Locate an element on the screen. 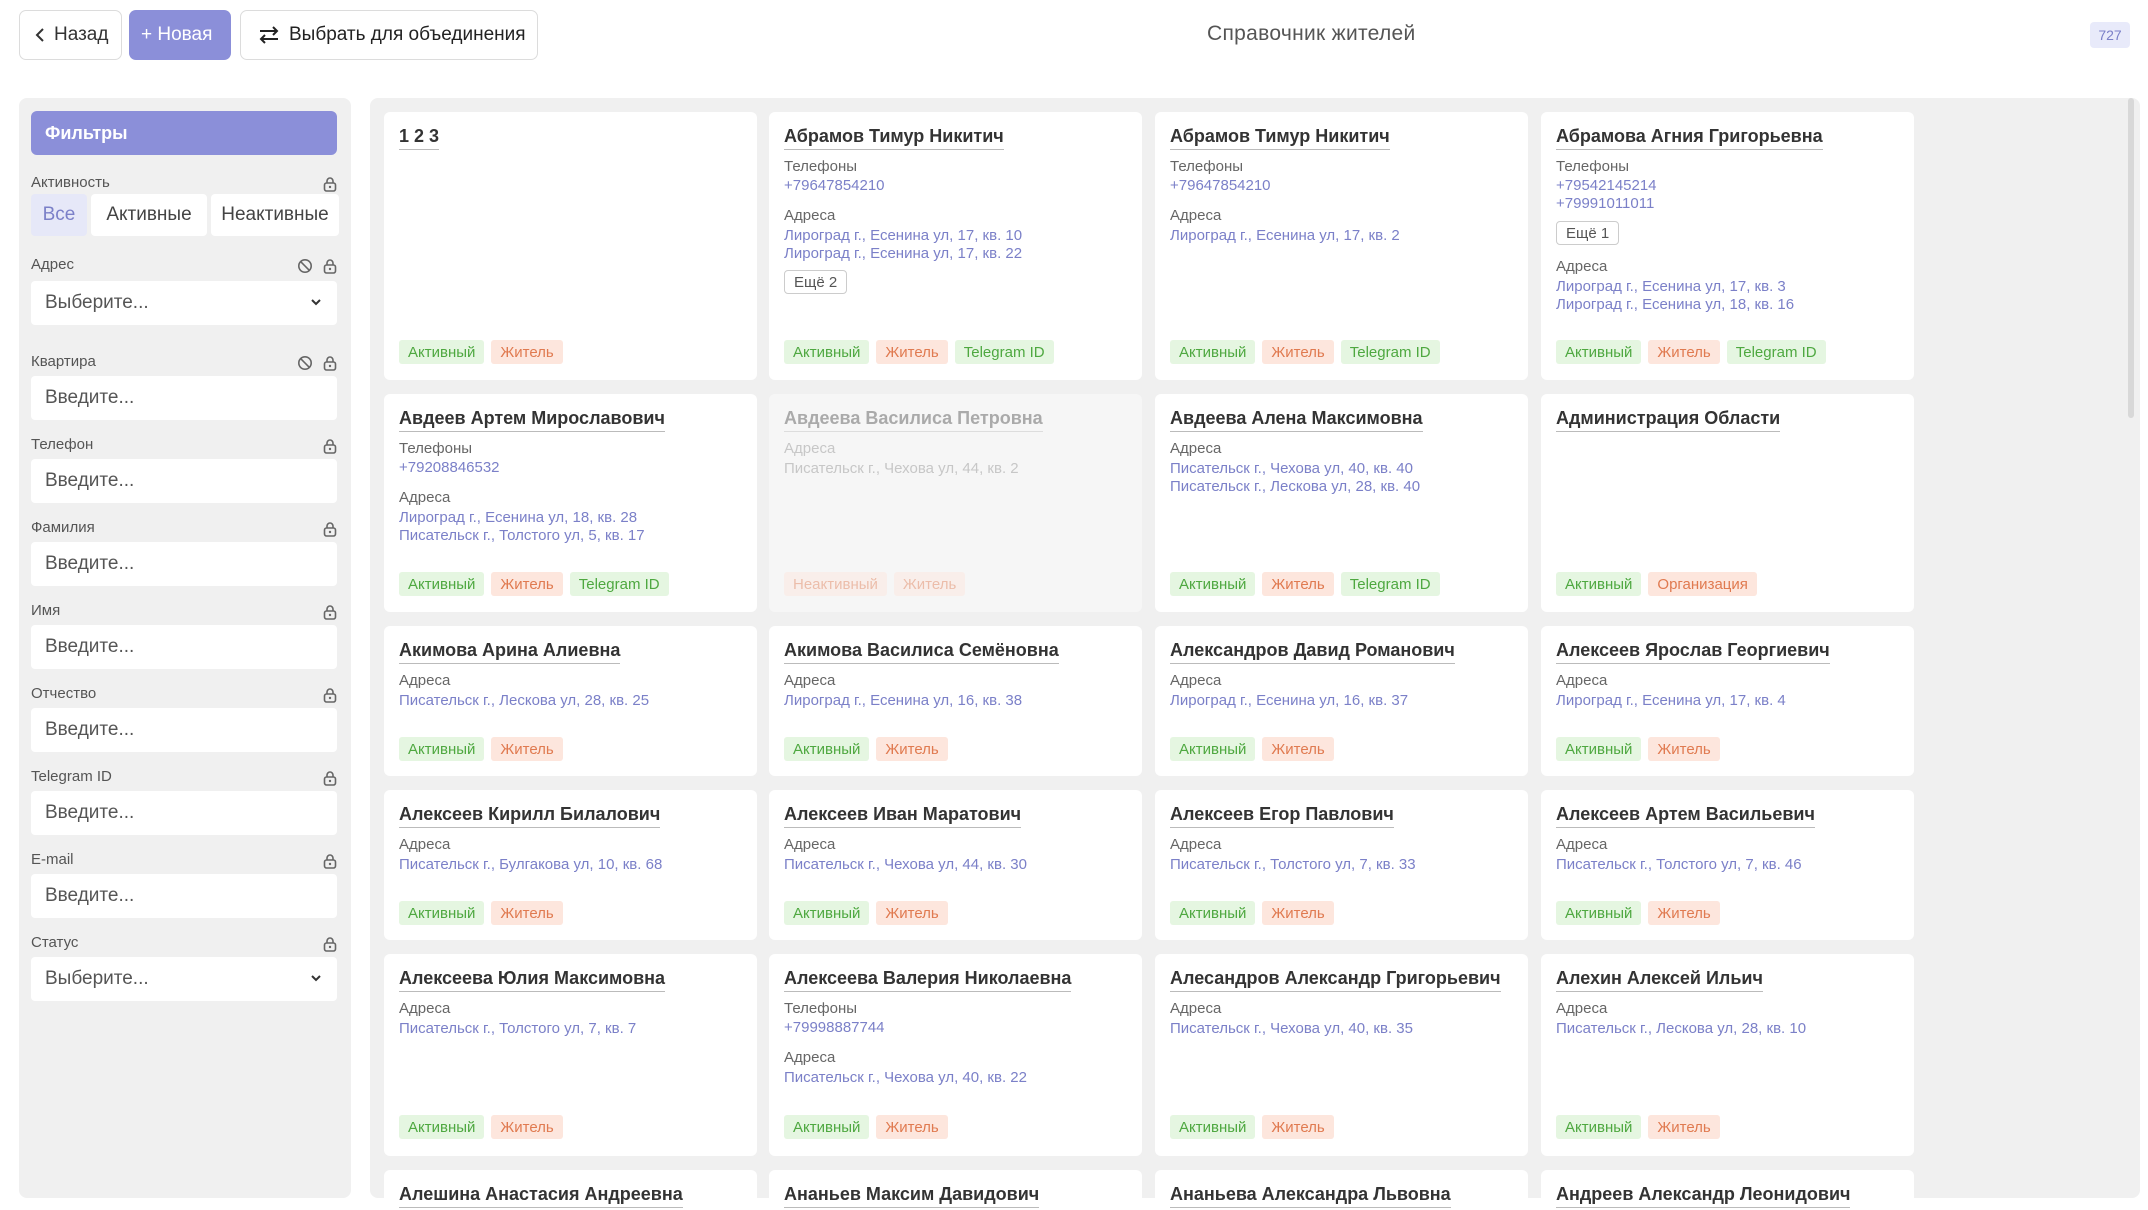 Image resolution: width=2148 pixels, height=1210 pixels. address-link: Писательск г., Чехова ул, 44, кв. 2 is located at coordinates (901, 468).